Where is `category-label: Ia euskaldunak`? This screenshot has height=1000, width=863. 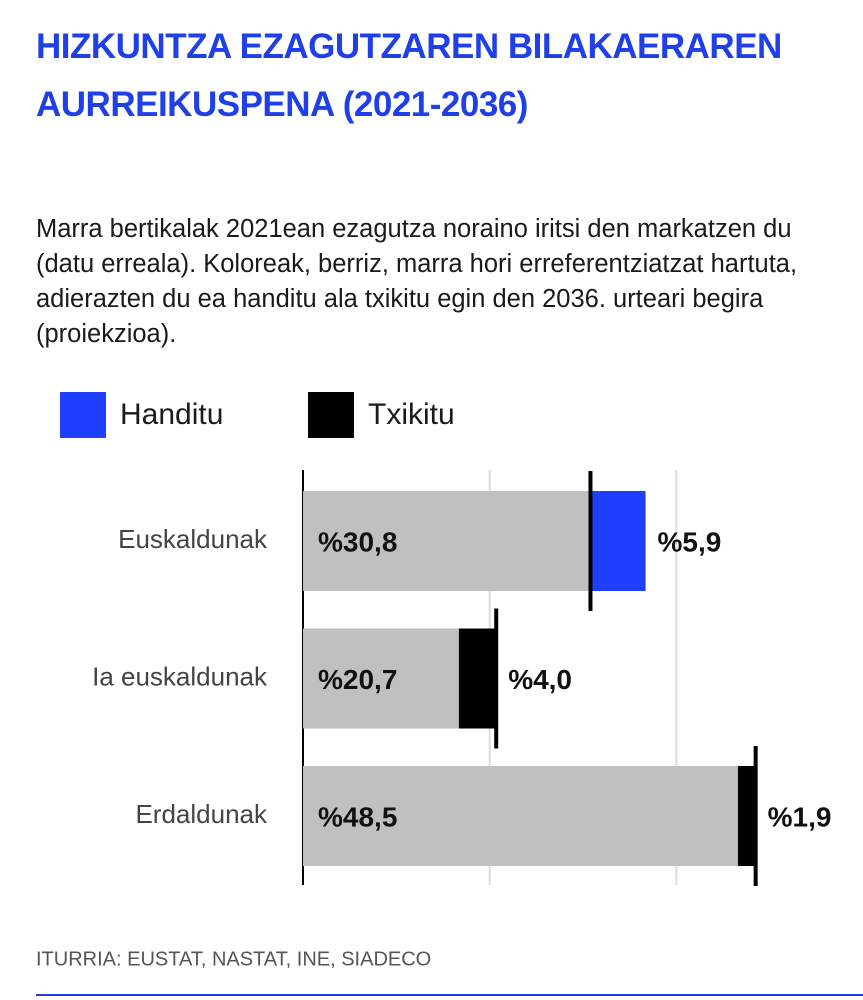
category-label: Ia euskaldunak is located at coordinates (180, 676).